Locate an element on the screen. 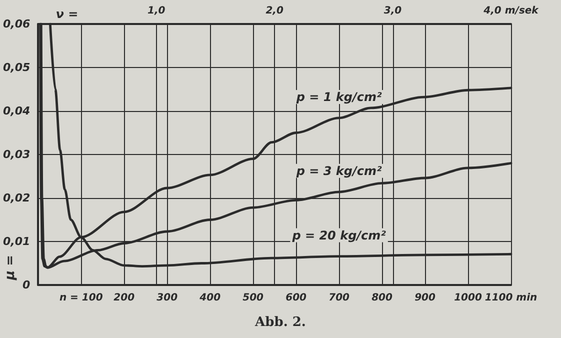 The height and width of the screenshot is (338, 561). x2-axis-title: ν = is located at coordinates (67, 14).